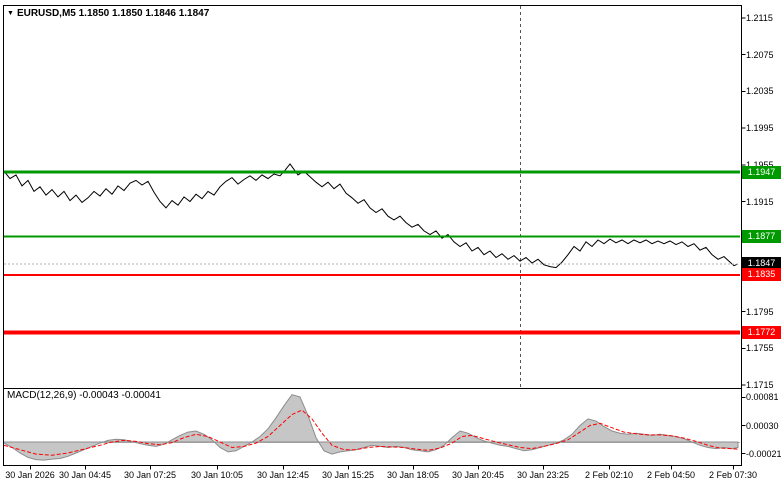  Describe the element at coordinates (760, 385) in the screenshot. I see `price-axis-label: 1.1715` at that location.